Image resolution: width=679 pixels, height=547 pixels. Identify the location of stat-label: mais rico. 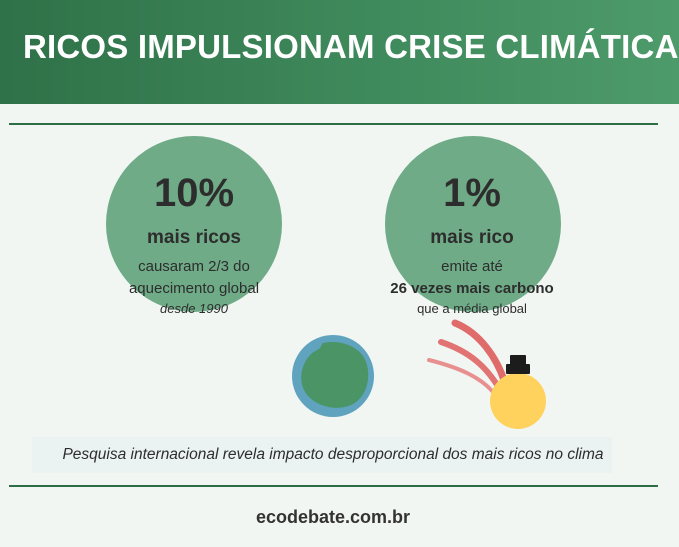
(472, 237).